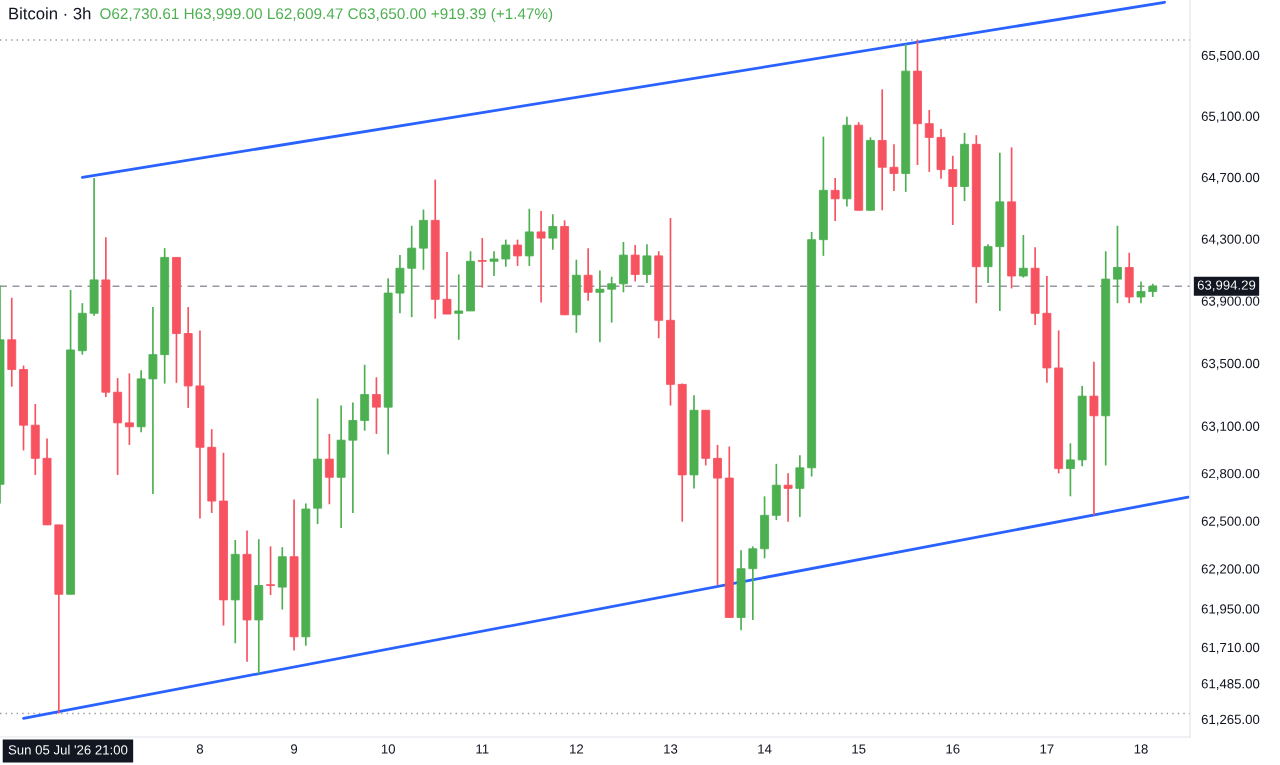 The height and width of the screenshot is (765, 1280). I want to click on y-tick-label: 61,485.00, so click(1230, 685).